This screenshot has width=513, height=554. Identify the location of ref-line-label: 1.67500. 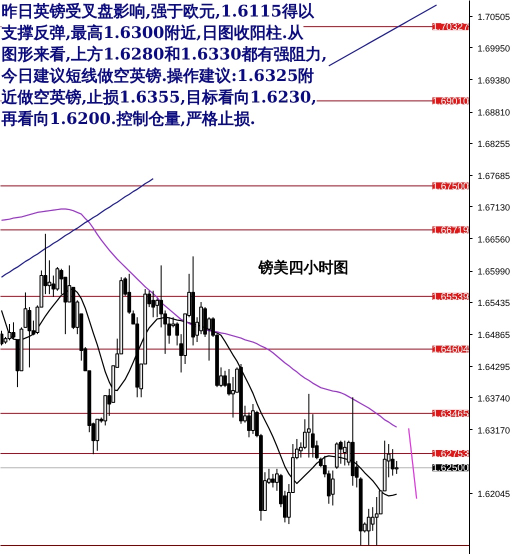
(450, 186).